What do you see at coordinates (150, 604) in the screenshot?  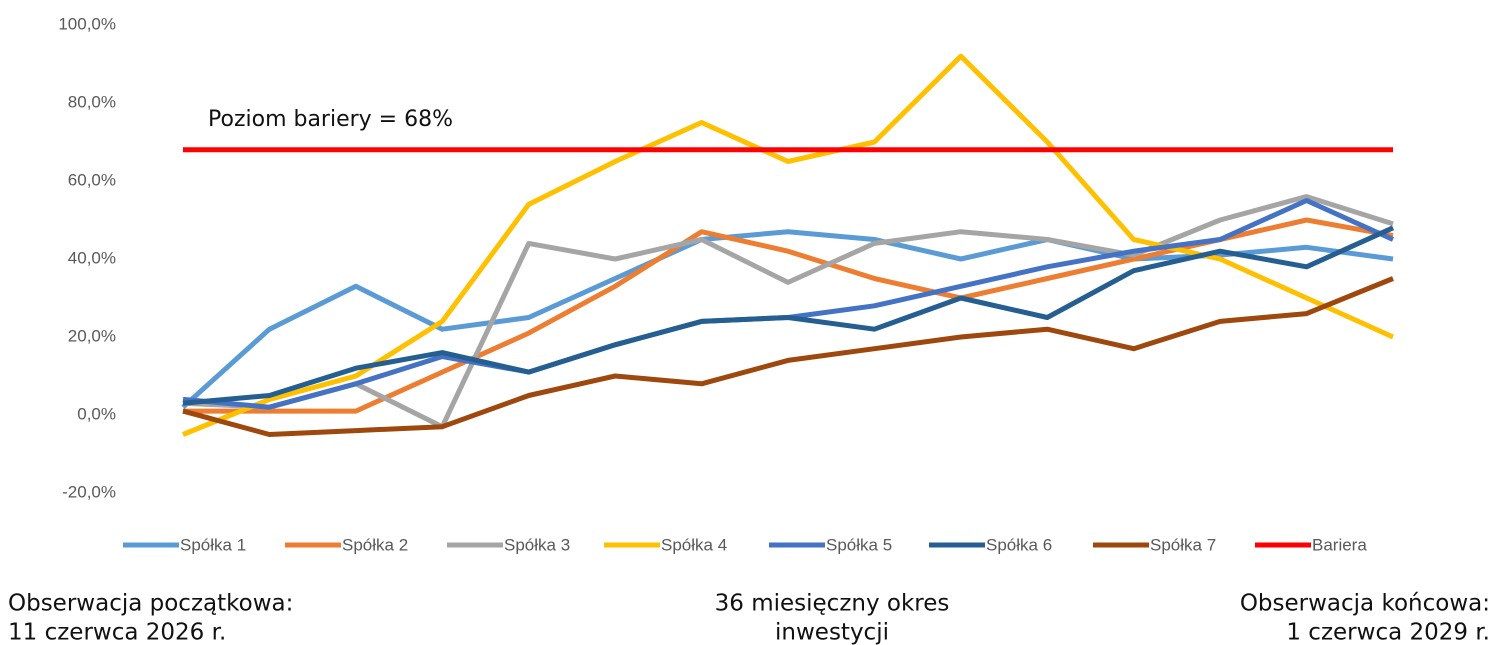 I see `footer-left: Obserwacja początkowa:` at bounding box center [150, 604].